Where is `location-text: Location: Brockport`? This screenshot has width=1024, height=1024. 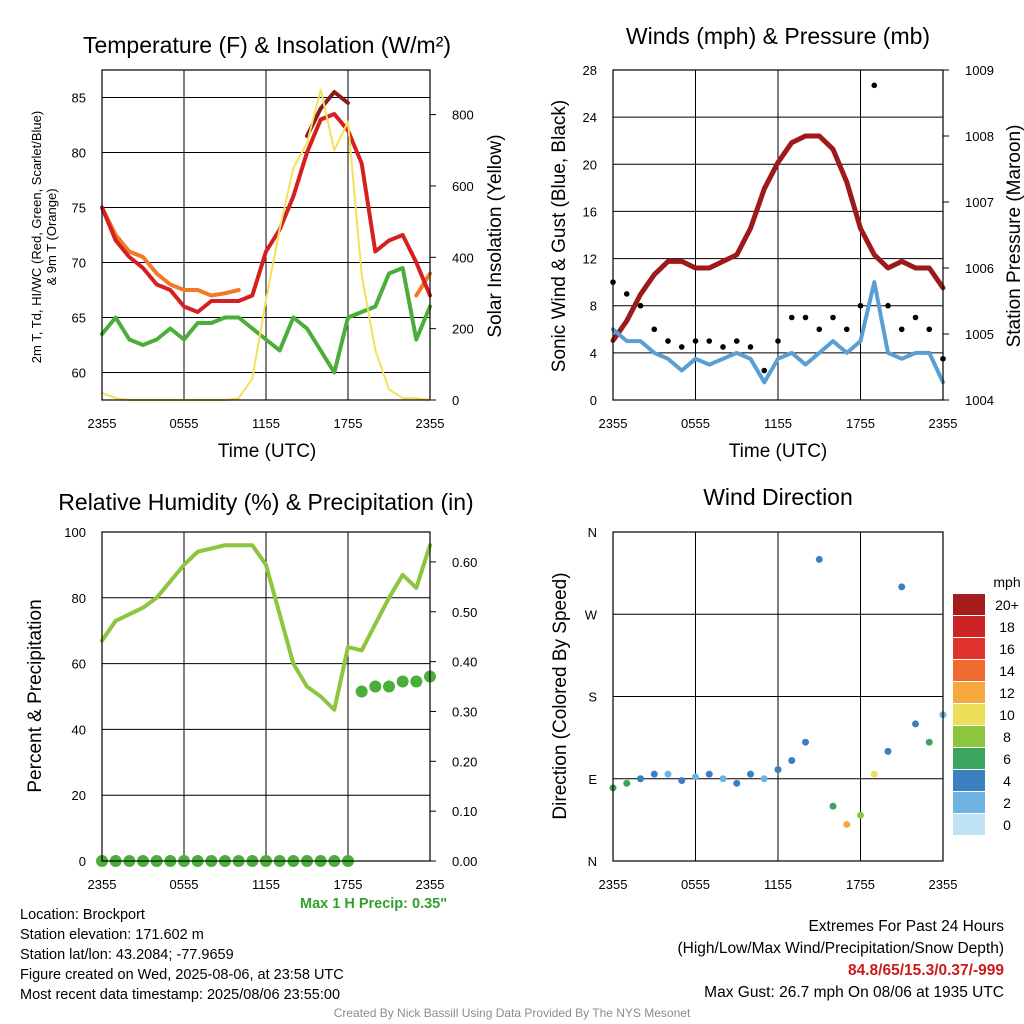 location-text: Location: Brockport is located at coordinates (82, 915).